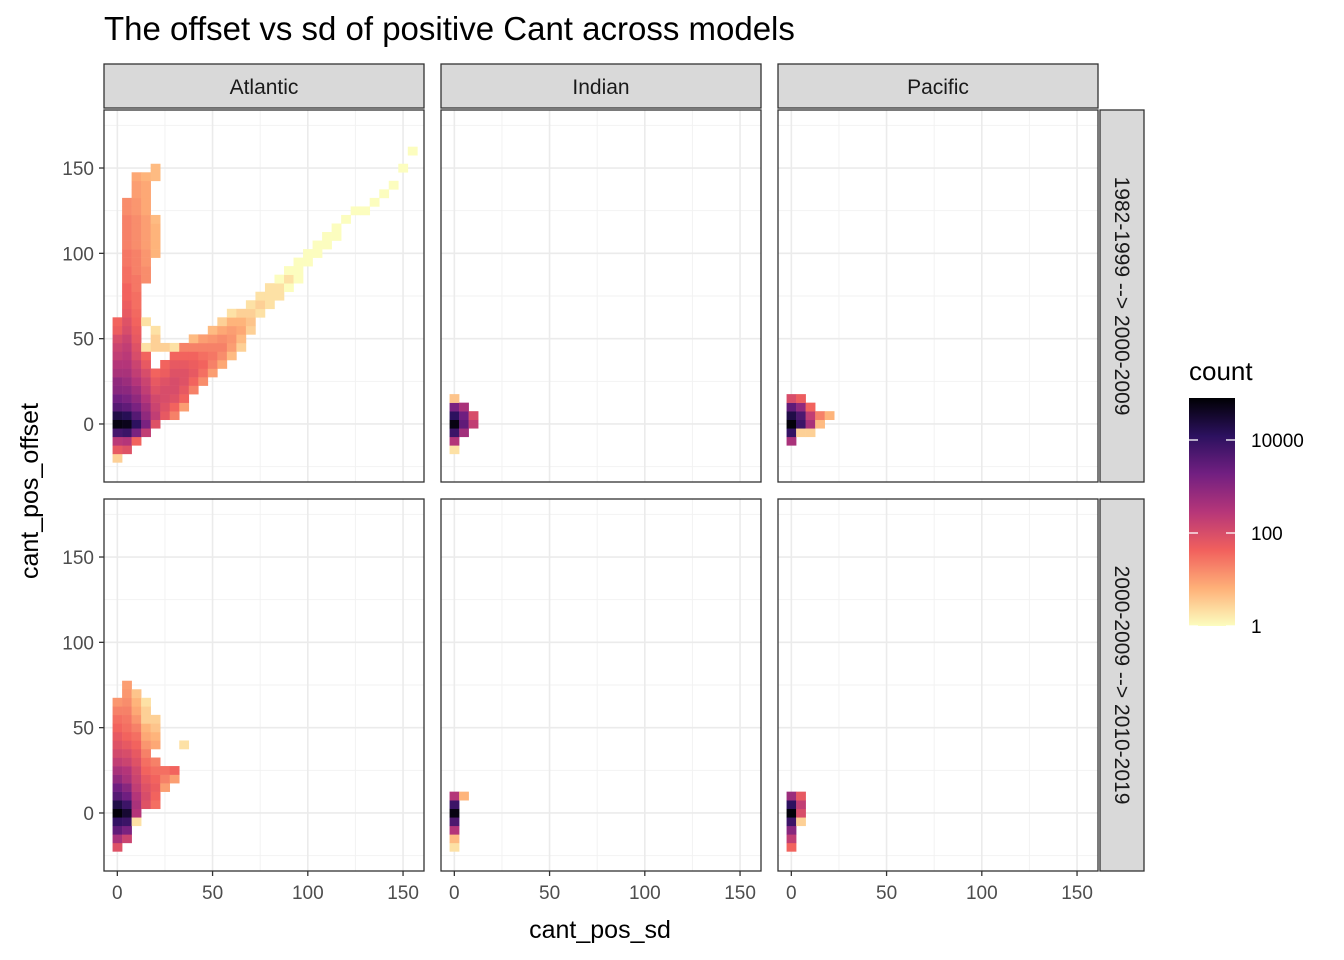 The width and height of the screenshot is (1344, 960). What do you see at coordinates (1246, 497) in the screenshot?
I see `color-legend: count 10000 100 1` at bounding box center [1246, 497].